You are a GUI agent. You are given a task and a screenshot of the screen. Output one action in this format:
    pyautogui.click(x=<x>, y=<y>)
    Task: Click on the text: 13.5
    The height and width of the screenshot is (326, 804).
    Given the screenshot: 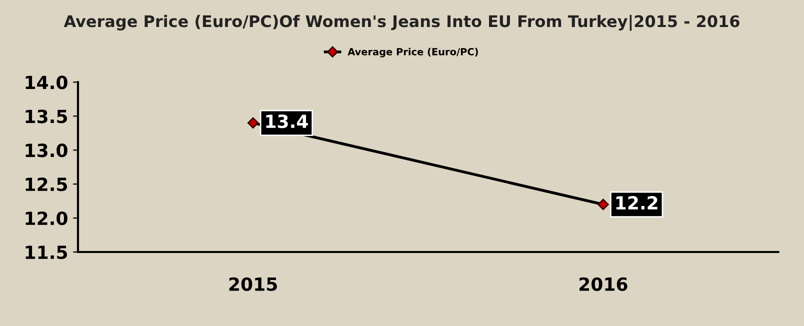 What is the action you would take?
    pyautogui.click(x=47, y=117)
    